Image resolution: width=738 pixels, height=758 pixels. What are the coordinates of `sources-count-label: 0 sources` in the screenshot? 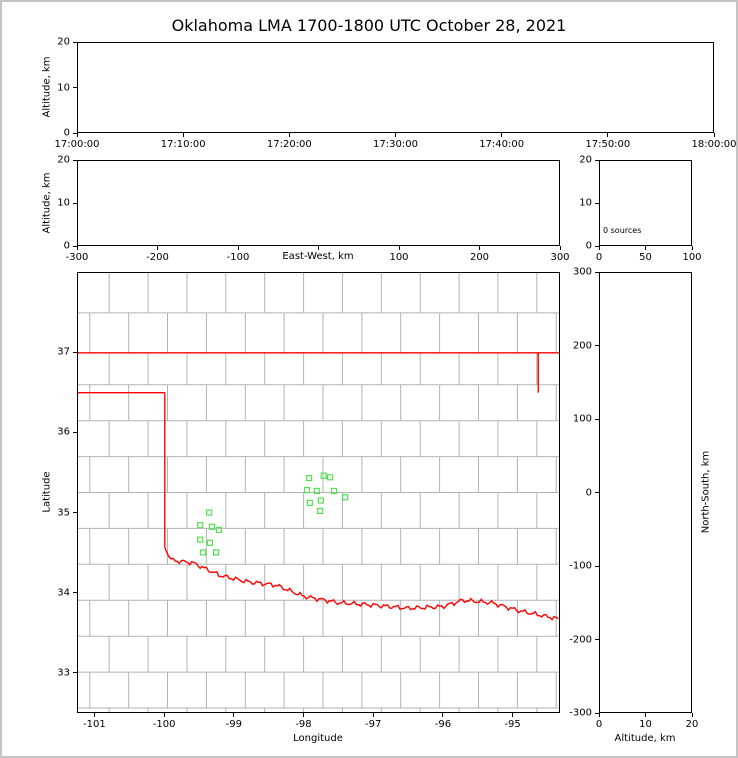 It's located at (622, 230).